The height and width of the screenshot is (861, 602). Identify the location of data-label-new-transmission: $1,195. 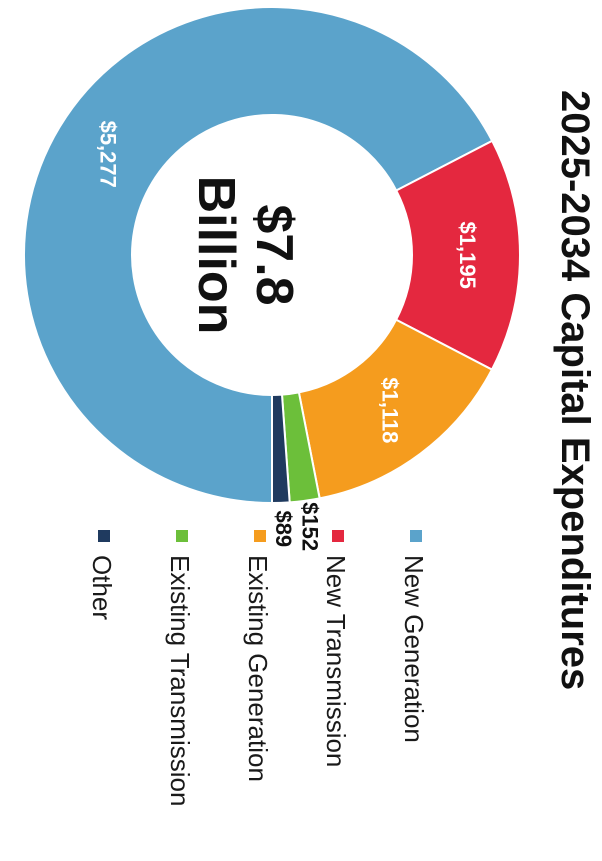
(467, 255).